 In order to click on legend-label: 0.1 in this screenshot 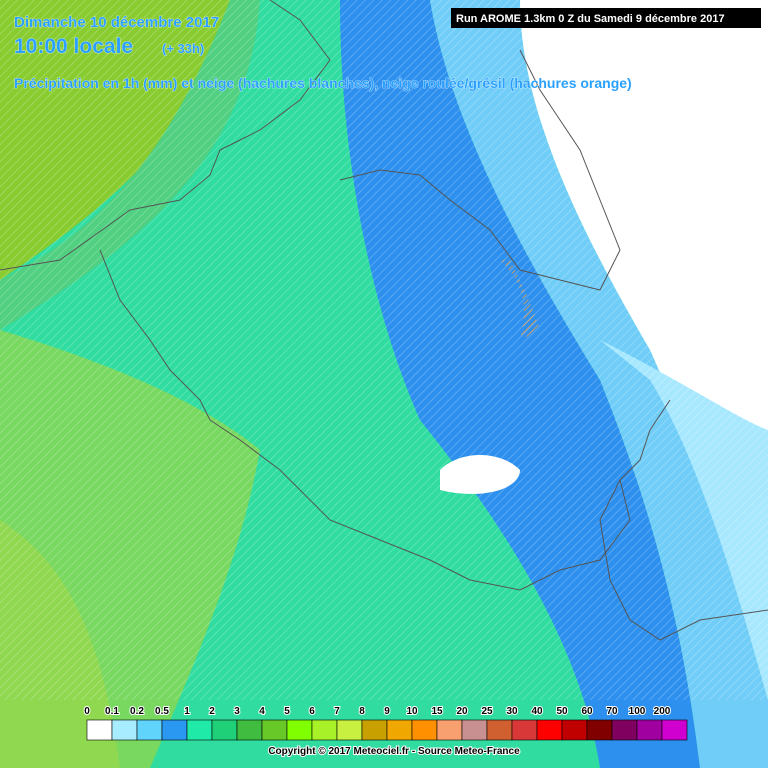, I will do `click(112, 711)`.